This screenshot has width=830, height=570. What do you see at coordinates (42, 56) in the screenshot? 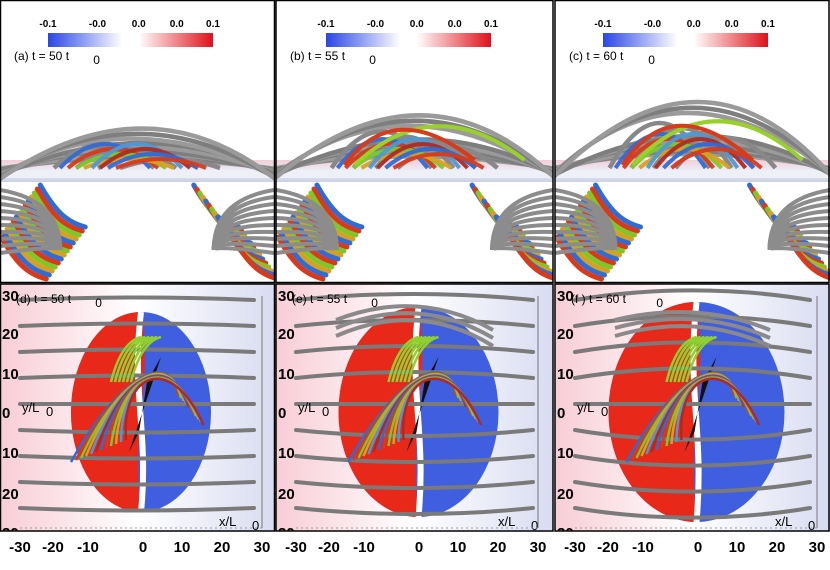
I see `panel-title: (a) t = 50 t` at bounding box center [42, 56].